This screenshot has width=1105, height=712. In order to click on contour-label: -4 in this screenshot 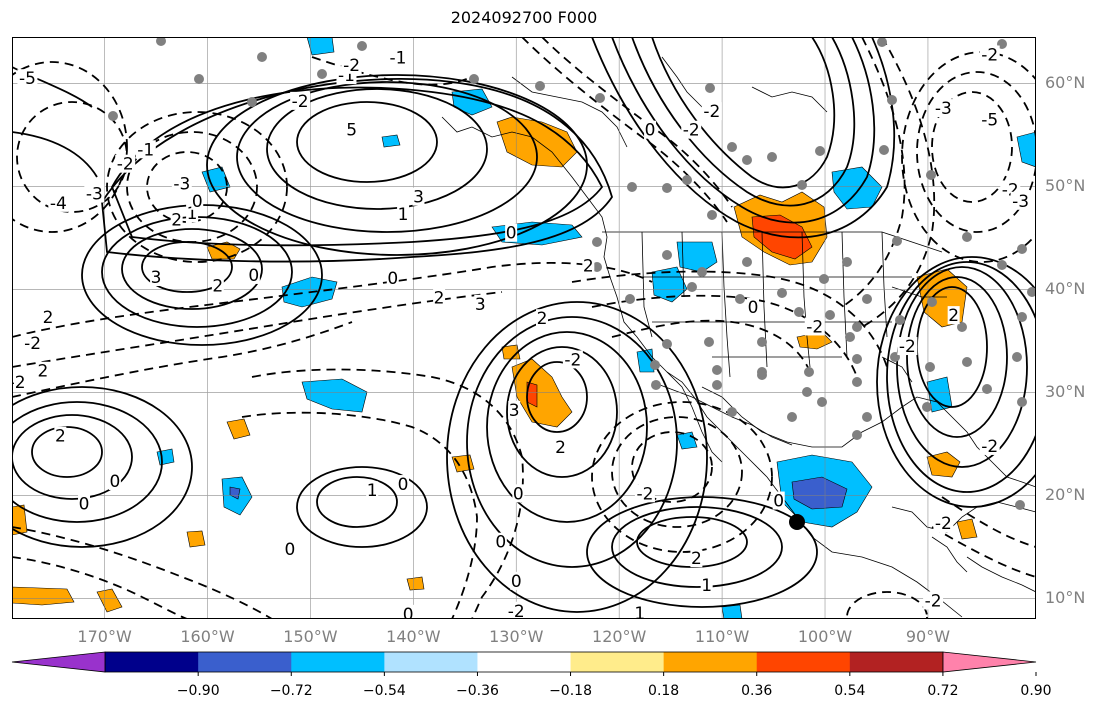, I will do `click(58, 204)`.